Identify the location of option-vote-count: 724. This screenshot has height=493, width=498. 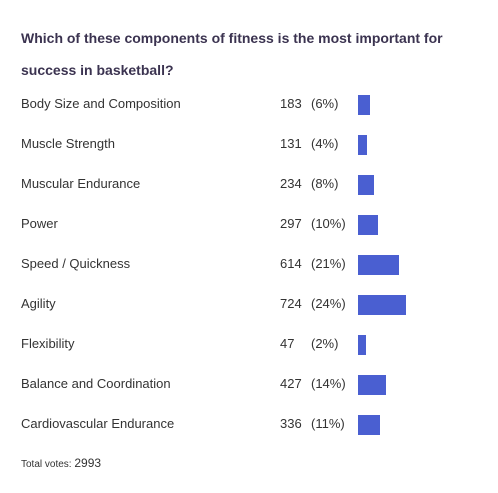
(291, 303).